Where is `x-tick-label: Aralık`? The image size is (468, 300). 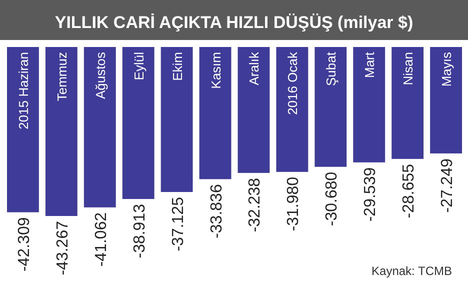
x-tick-label: Aralık is located at coordinates (254, 69).